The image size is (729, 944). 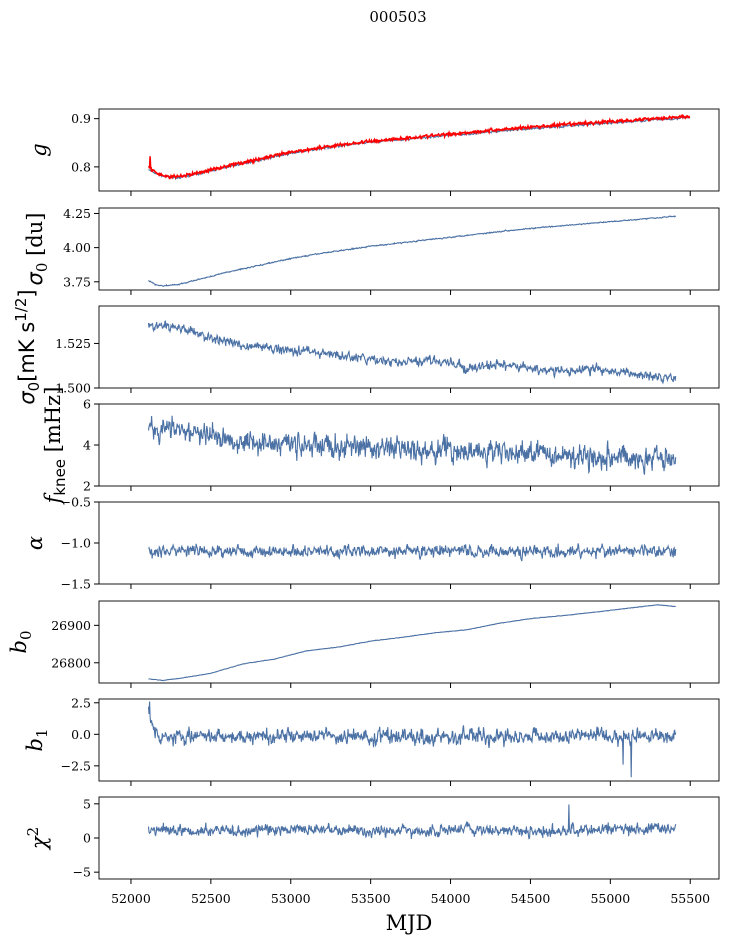 What do you see at coordinates (35, 543) in the screenshot?
I see `panel-alpha-ylabel: α` at bounding box center [35, 543].